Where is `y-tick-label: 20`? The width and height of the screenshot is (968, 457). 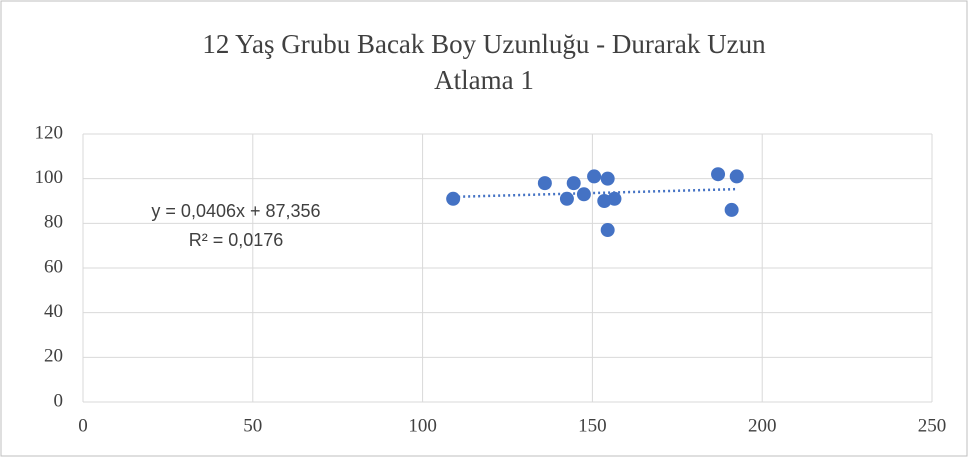 y-tick-label: 20 is located at coordinates (53, 356).